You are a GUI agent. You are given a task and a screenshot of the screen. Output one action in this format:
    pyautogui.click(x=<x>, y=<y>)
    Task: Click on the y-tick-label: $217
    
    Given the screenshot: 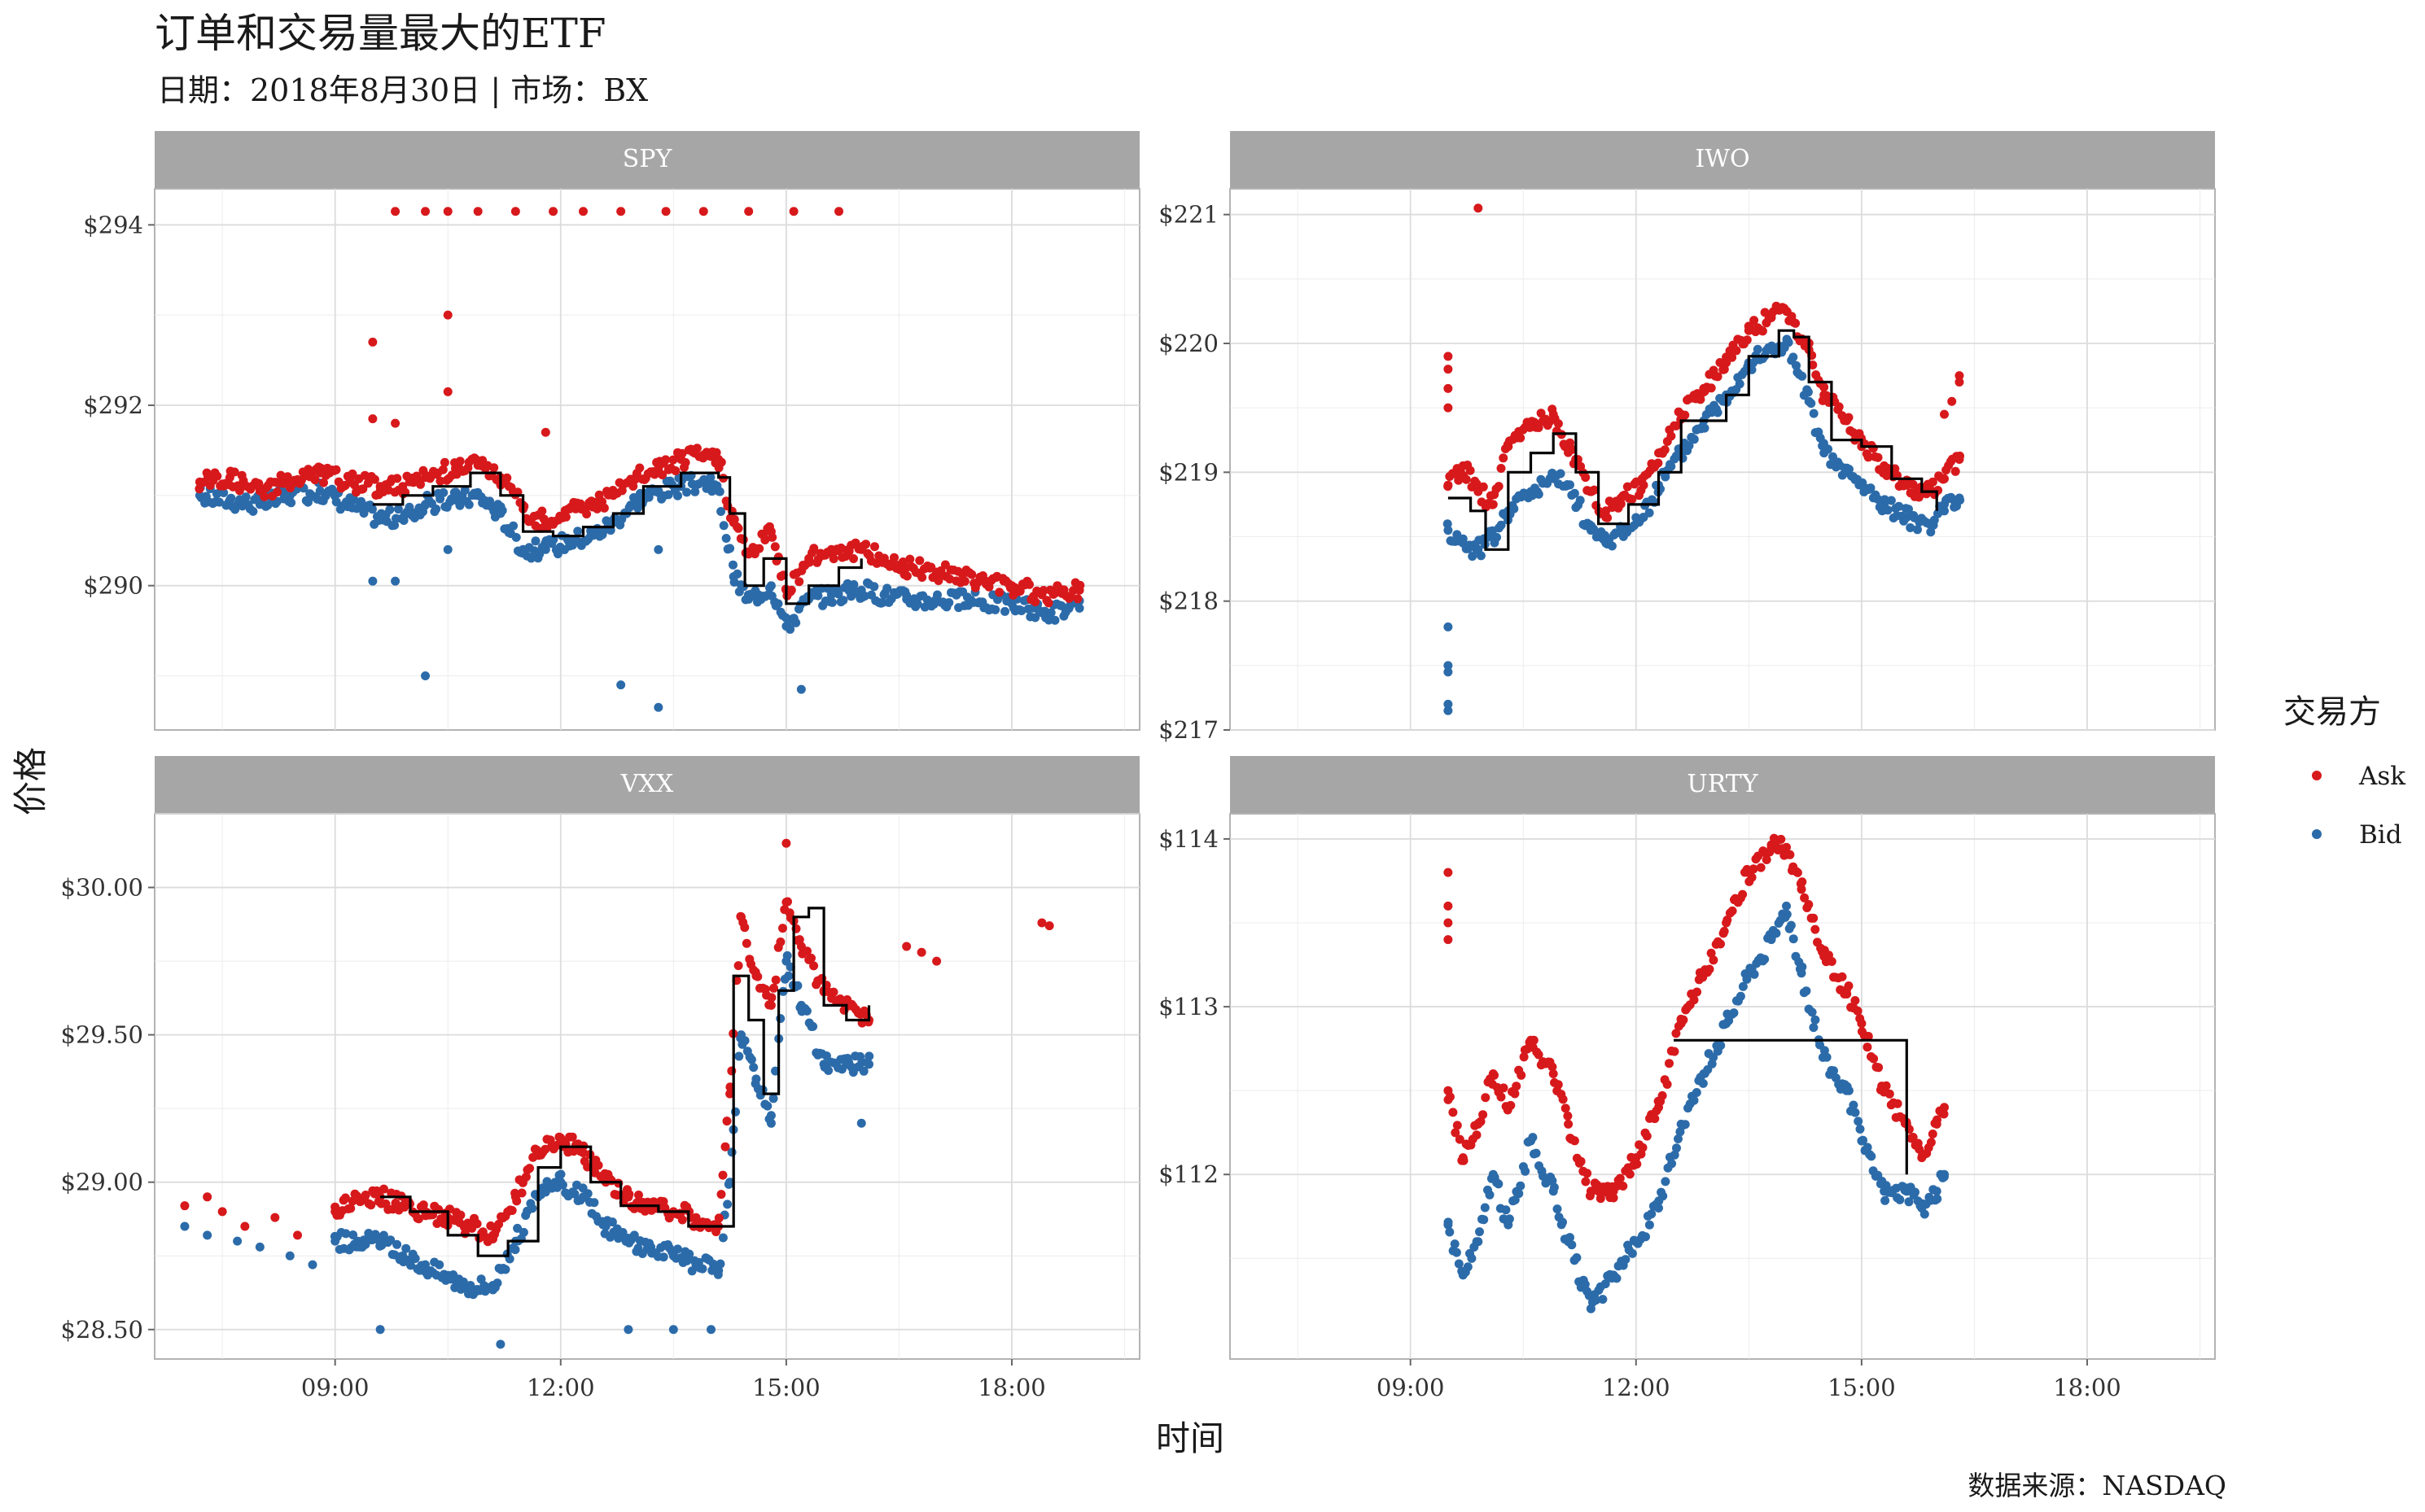 What is the action you would take?
    pyautogui.click(x=1188, y=730)
    